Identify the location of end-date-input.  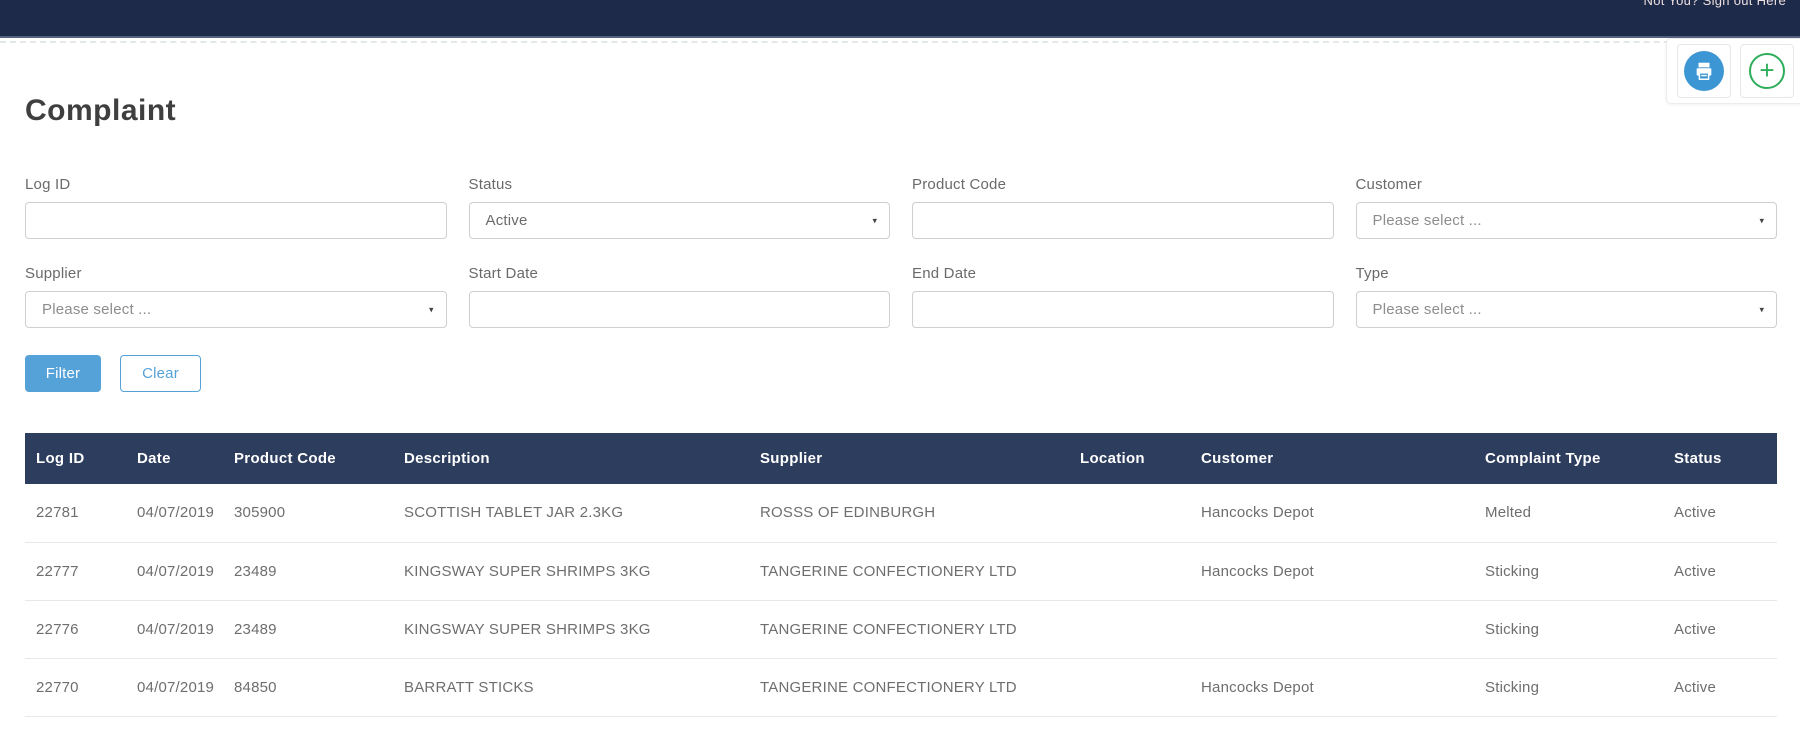
(1123, 309).